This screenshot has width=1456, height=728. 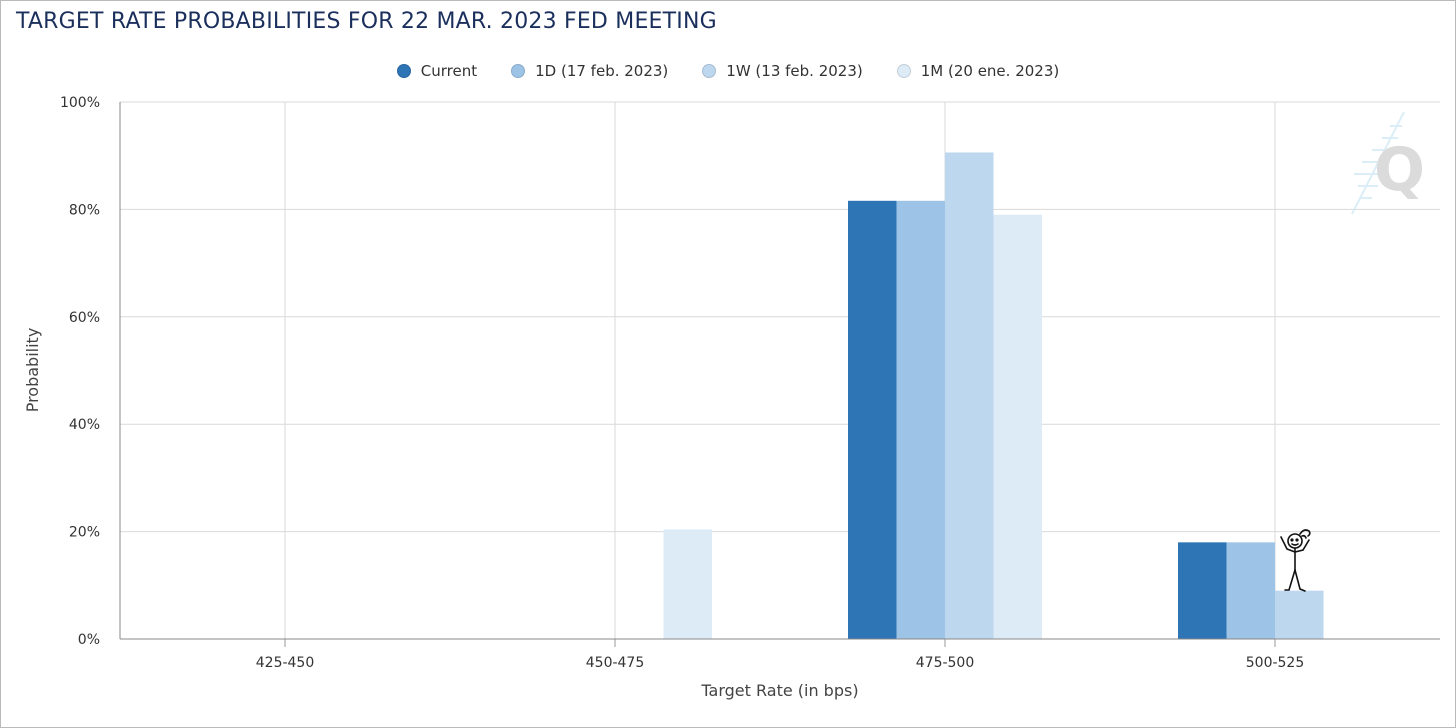 What do you see at coordinates (84, 318) in the screenshot?
I see `y-tick-label: 60%` at bounding box center [84, 318].